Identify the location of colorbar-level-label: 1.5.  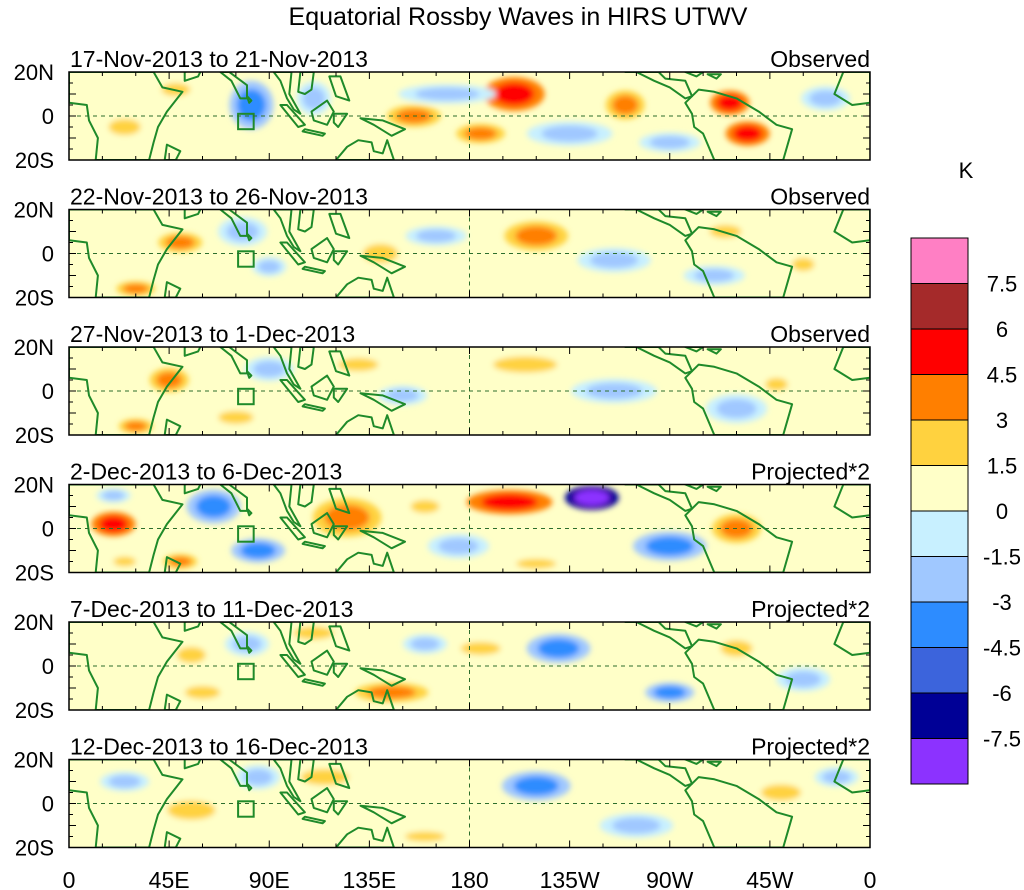
(1002, 466).